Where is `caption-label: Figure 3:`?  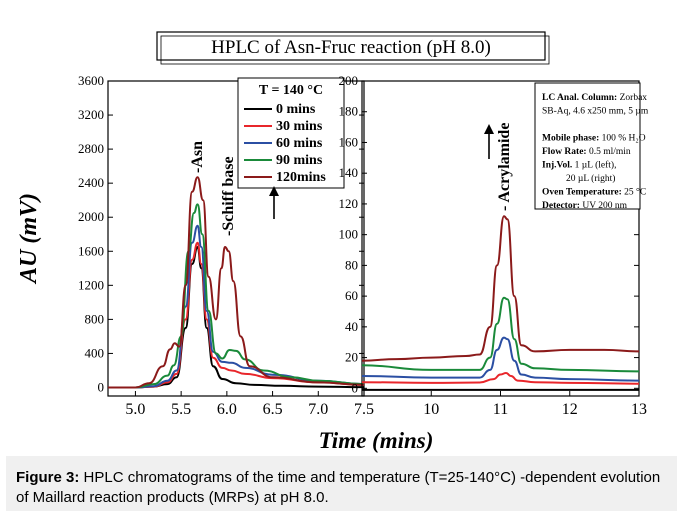 caption-label: Figure 3: is located at coordinates (48, 477).